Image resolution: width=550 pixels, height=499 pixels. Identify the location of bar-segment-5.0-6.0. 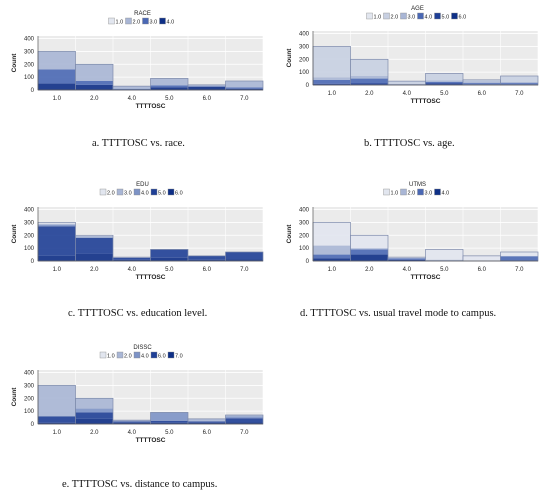
(207, 257).